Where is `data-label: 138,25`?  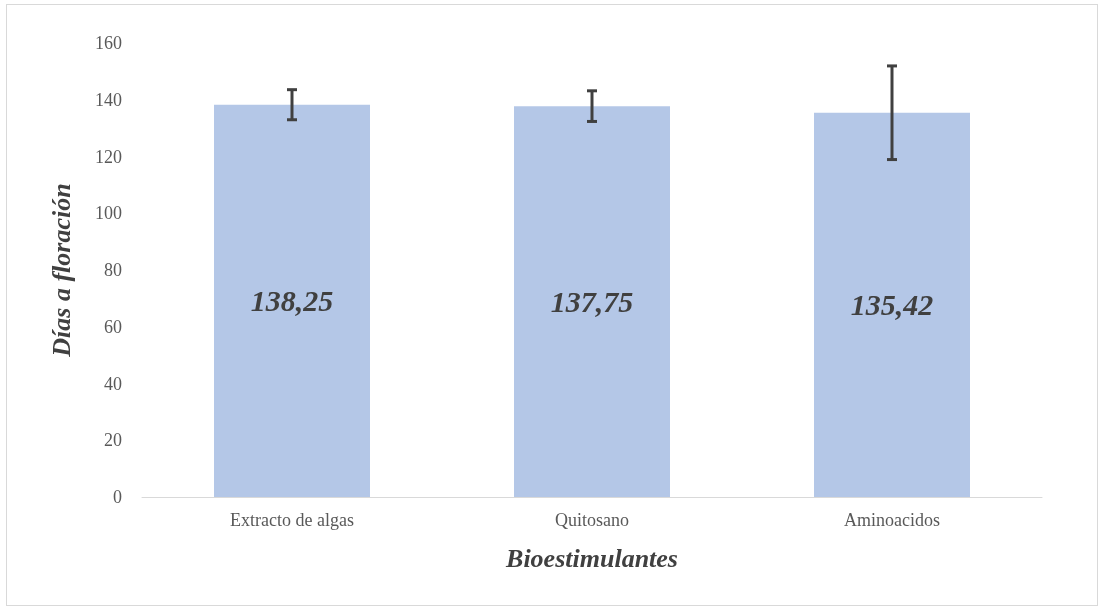 data-label: 138,25 is located at coordinates (292, 301).